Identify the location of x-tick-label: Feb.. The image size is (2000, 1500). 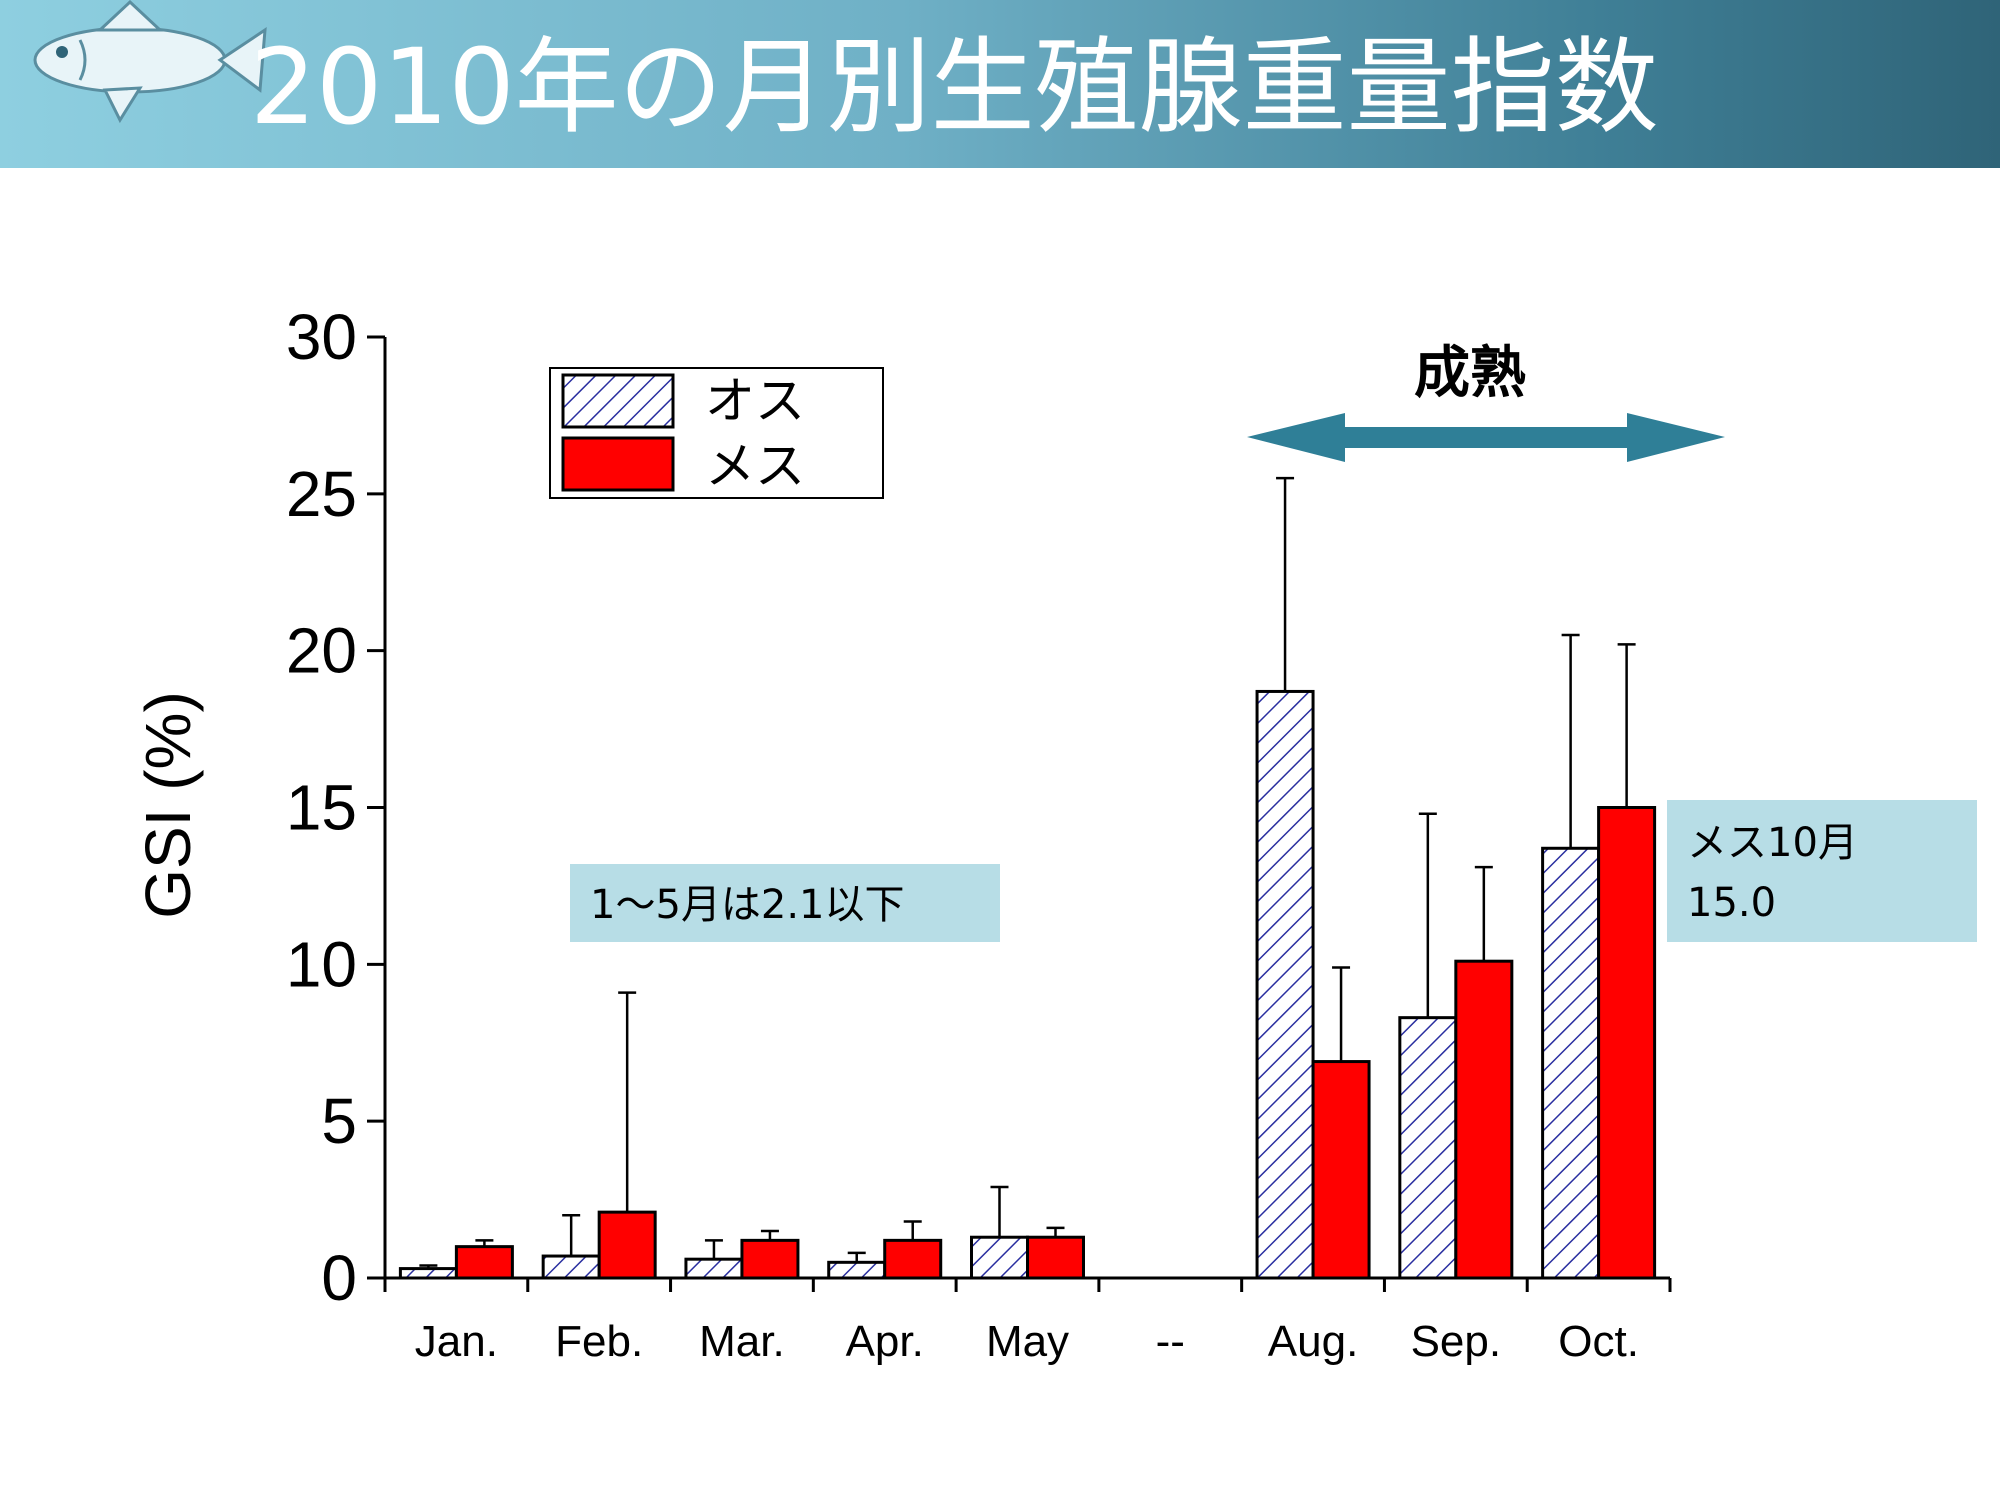
(599, 1341).